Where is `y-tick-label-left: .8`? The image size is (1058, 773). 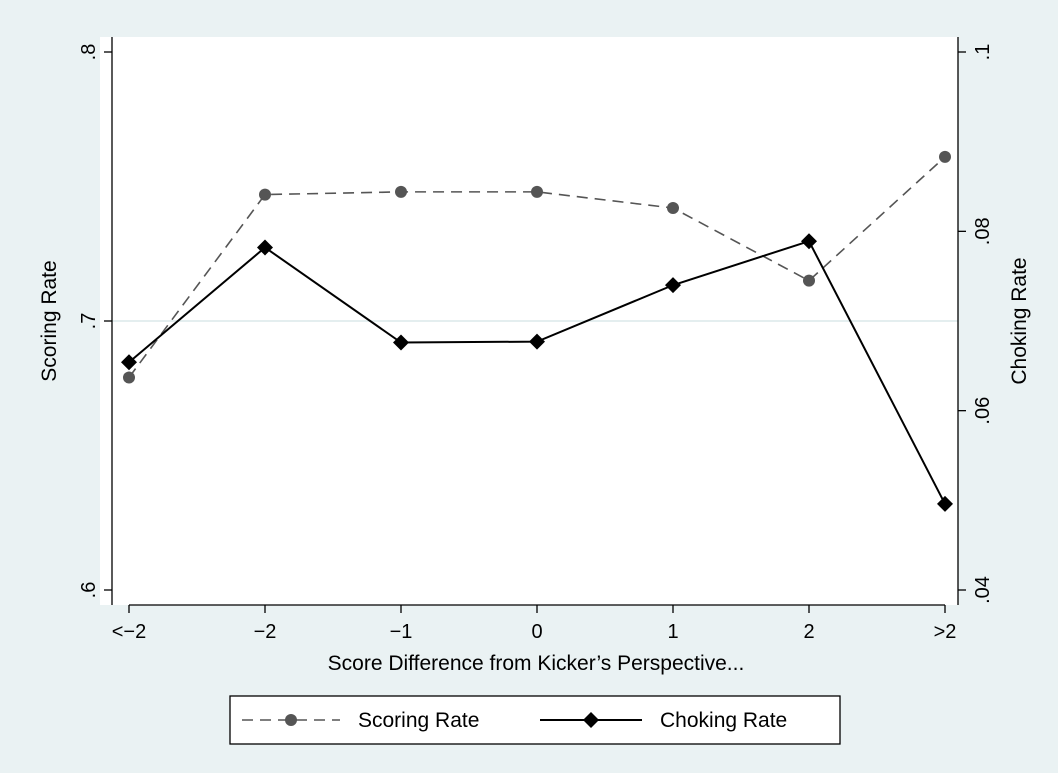 y-tick-label-left: .8 is located at coordinates (89, 52).